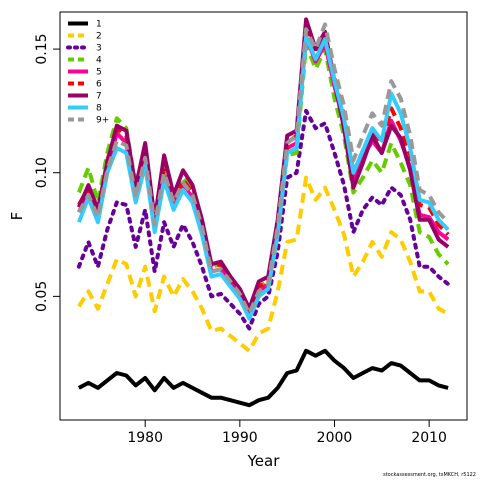  What do you see at coordinates (145, 438) in the screenshot?
I see `x-tick-label: 1980` at bounding box center [145, 438].